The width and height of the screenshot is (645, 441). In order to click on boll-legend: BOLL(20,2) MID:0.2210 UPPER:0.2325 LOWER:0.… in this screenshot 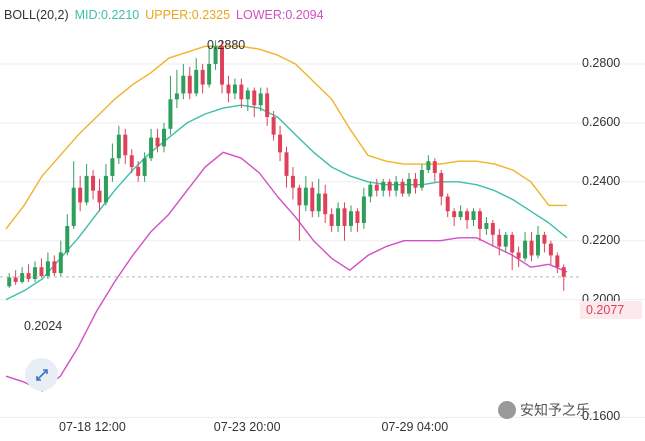, I will do `click(167, 15)`.